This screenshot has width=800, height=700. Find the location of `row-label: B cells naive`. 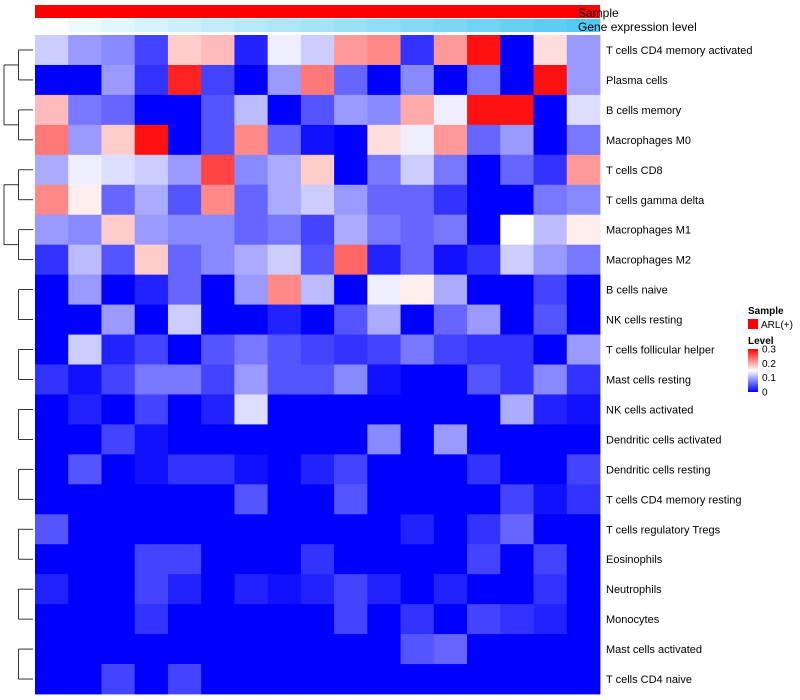

row-label: B cells naive is located at coordinates (637, 291).